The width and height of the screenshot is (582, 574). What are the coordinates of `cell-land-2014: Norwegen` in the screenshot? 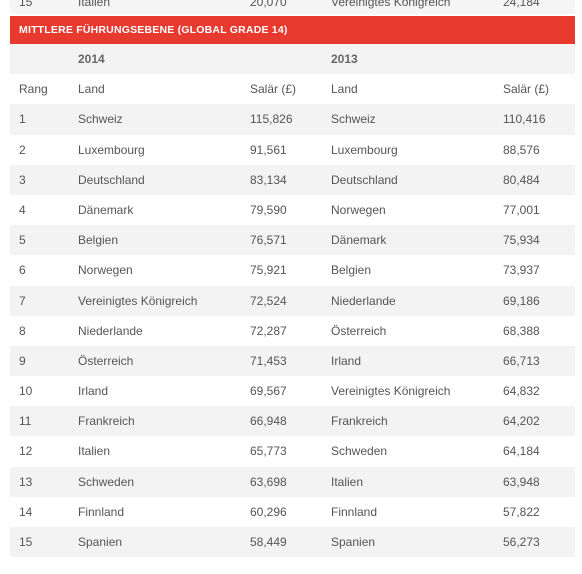 It's located at (105, 270).